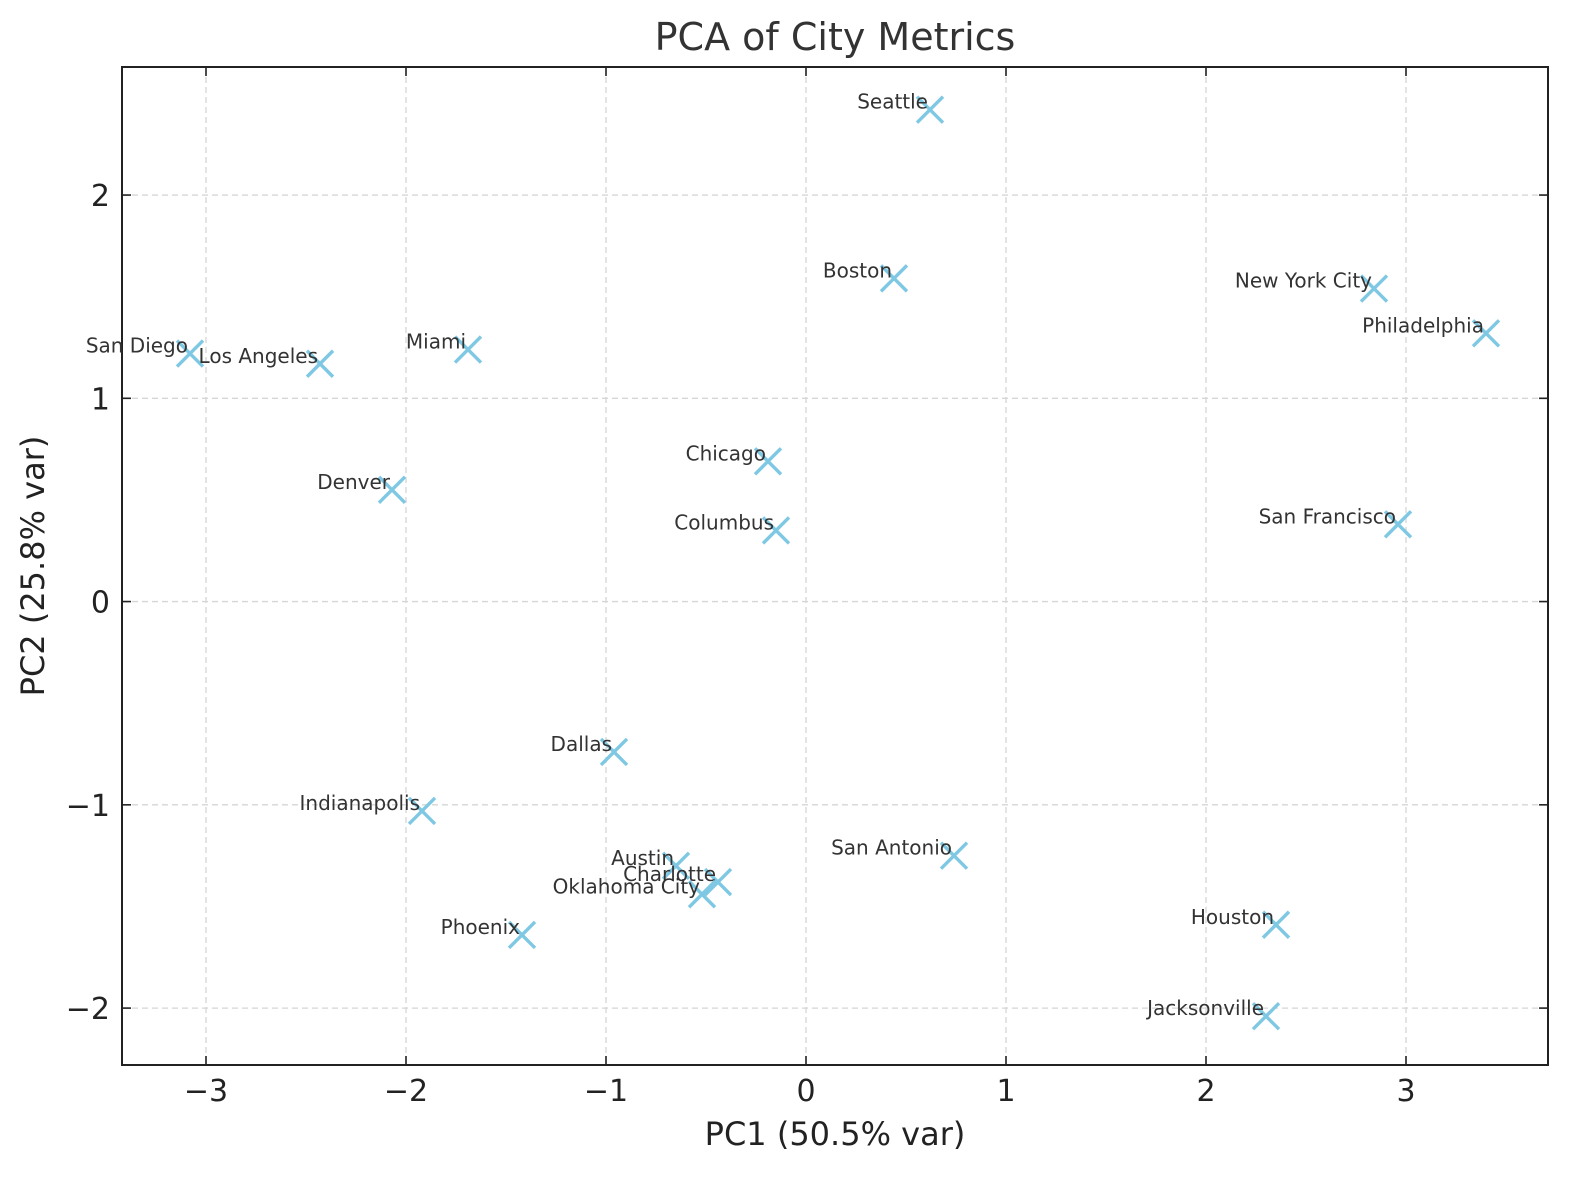  I want to click on data-point: Seattle, so click(901, 107).